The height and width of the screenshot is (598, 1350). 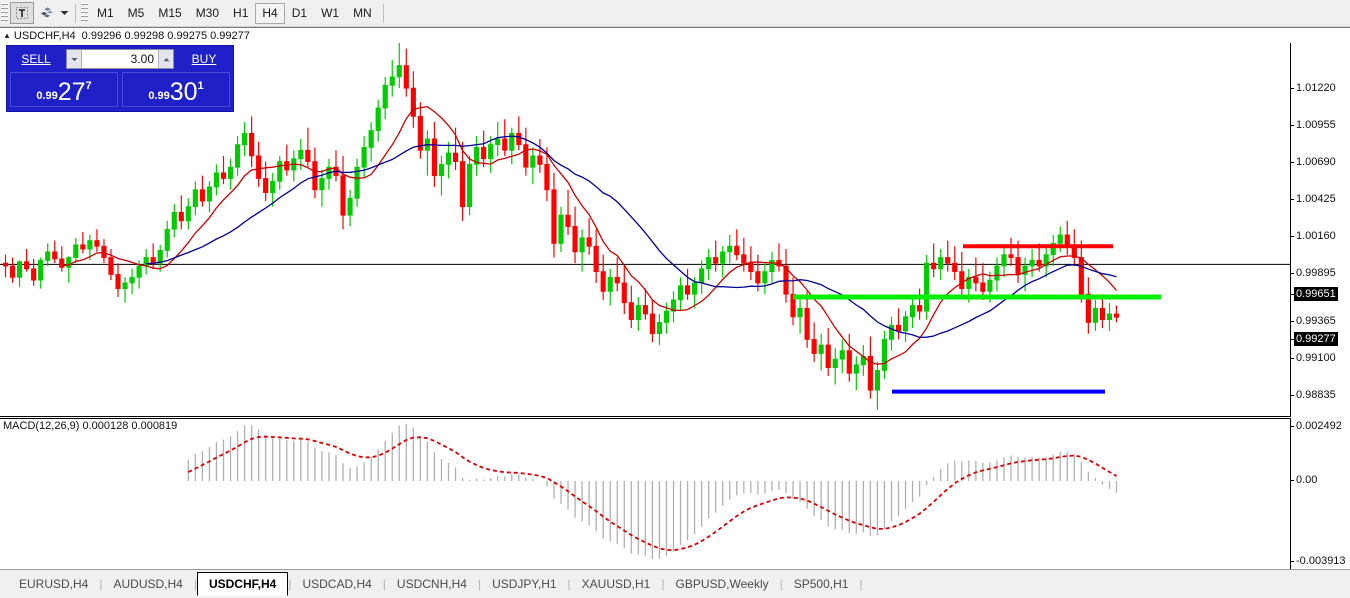 I want to click on chart-tab-usdchf-h4: USDCHF,H4, so click(x=242, y=584).